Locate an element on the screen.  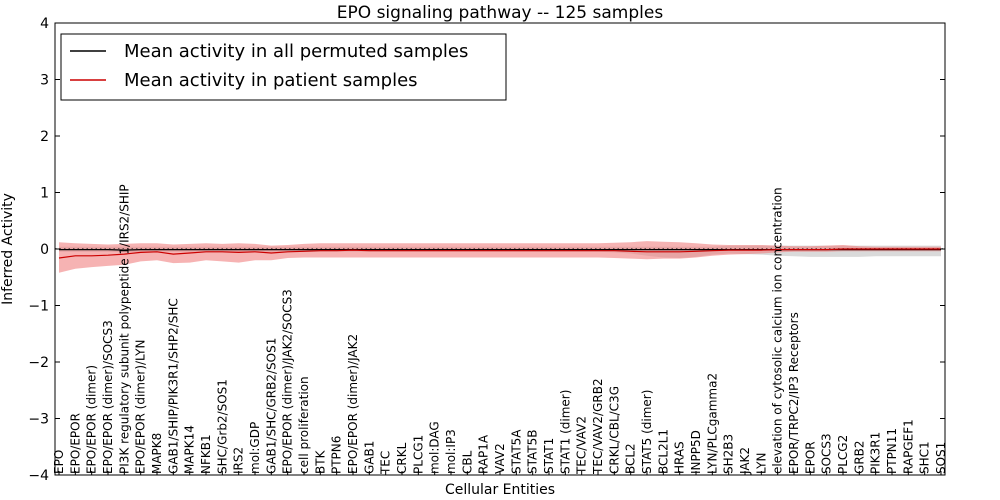
line-patient is located at coordinates (499, 253).